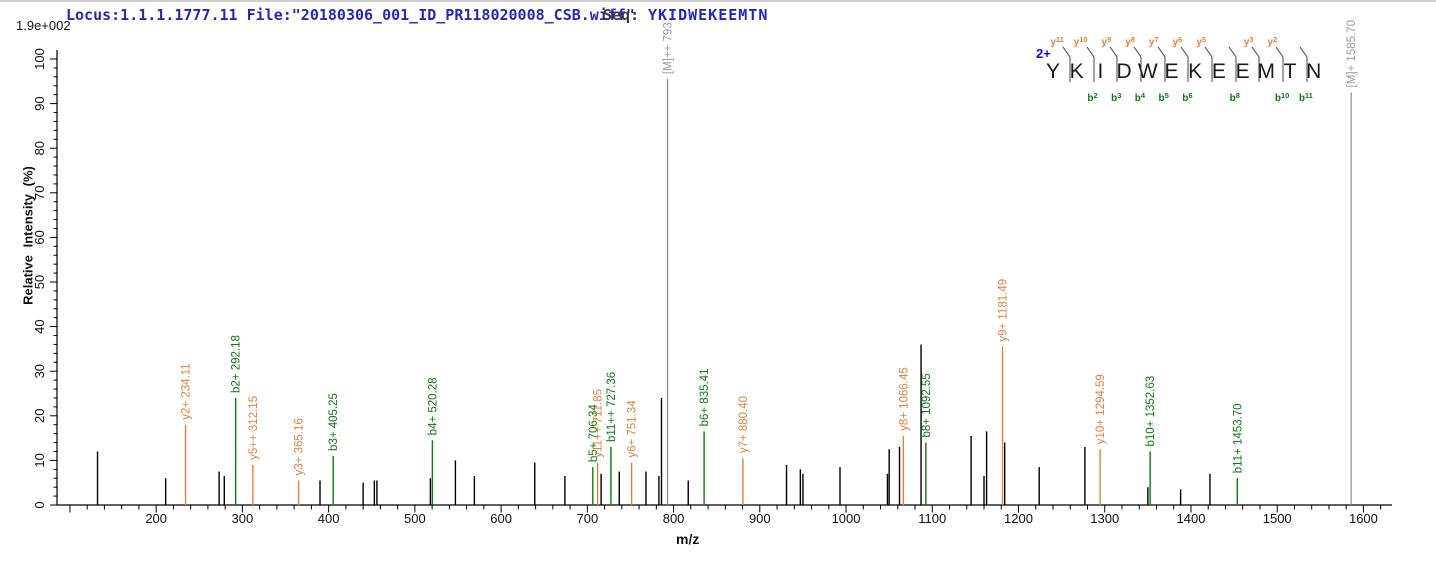 The height and width of the screenshot is (562, 1436). I want to click on peak-label: [M]++ 793, so click(669, 48).